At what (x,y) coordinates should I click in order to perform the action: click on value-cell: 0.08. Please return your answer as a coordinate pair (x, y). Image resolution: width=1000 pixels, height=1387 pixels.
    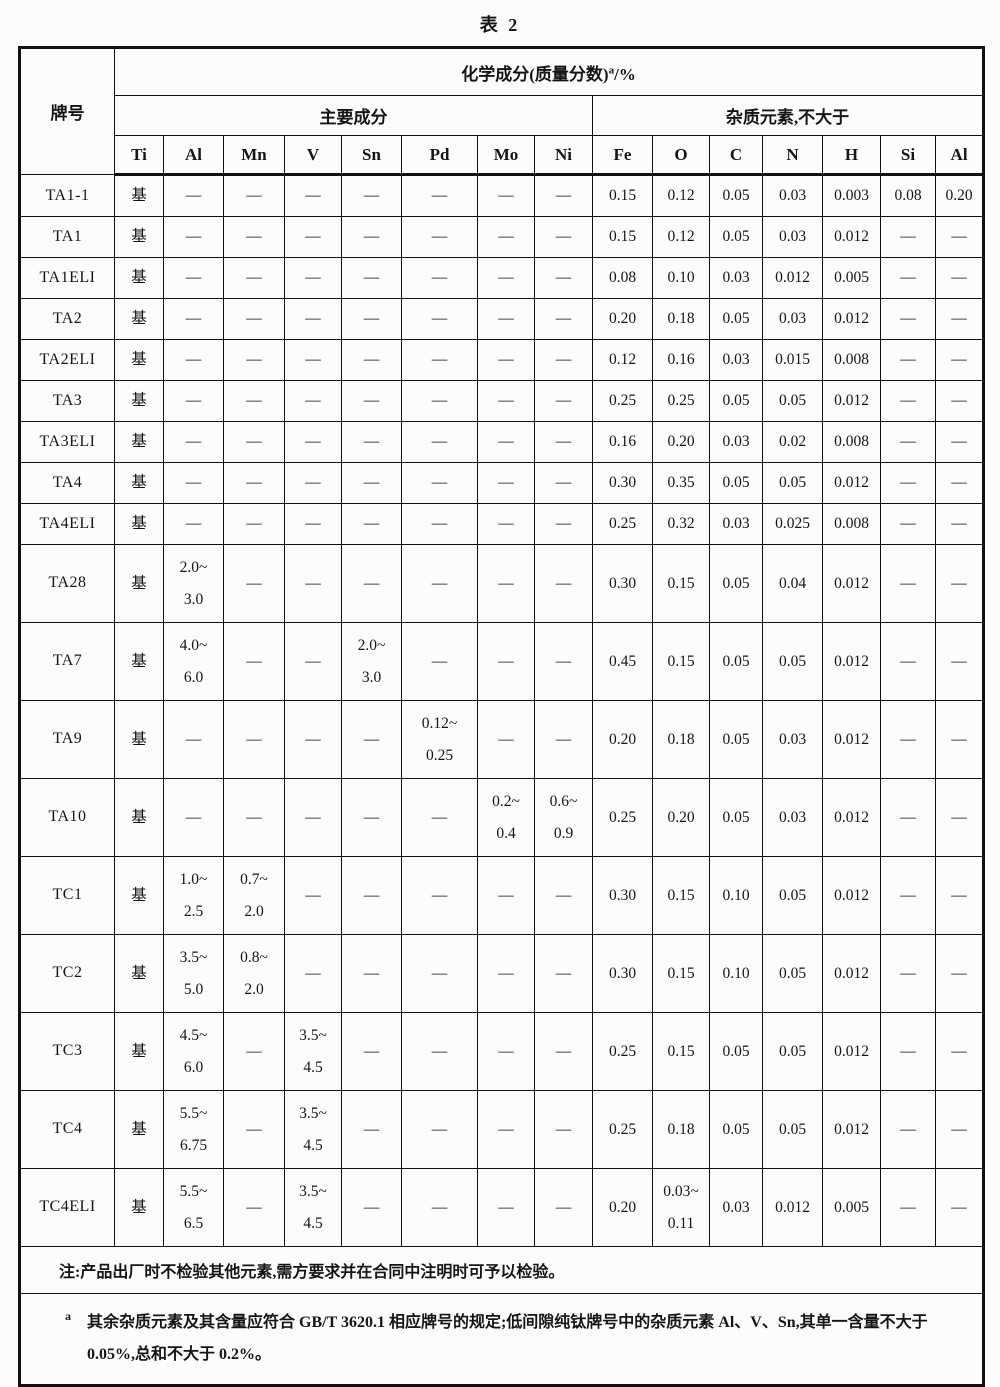
    Looking at the image, I should click on (908, 195).